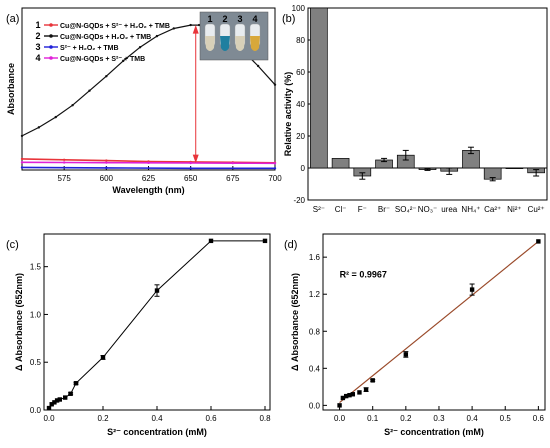 The height and width of the screenshot is (448, 550). Describe the element at coordinates (300, 40) in the screenshot. I see `panel-b-ytick-label: 80` at that location.